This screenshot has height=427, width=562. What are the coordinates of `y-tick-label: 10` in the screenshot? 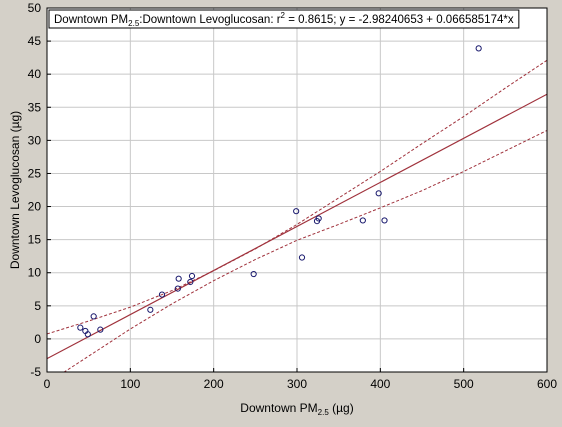 It's located at (35, 273).